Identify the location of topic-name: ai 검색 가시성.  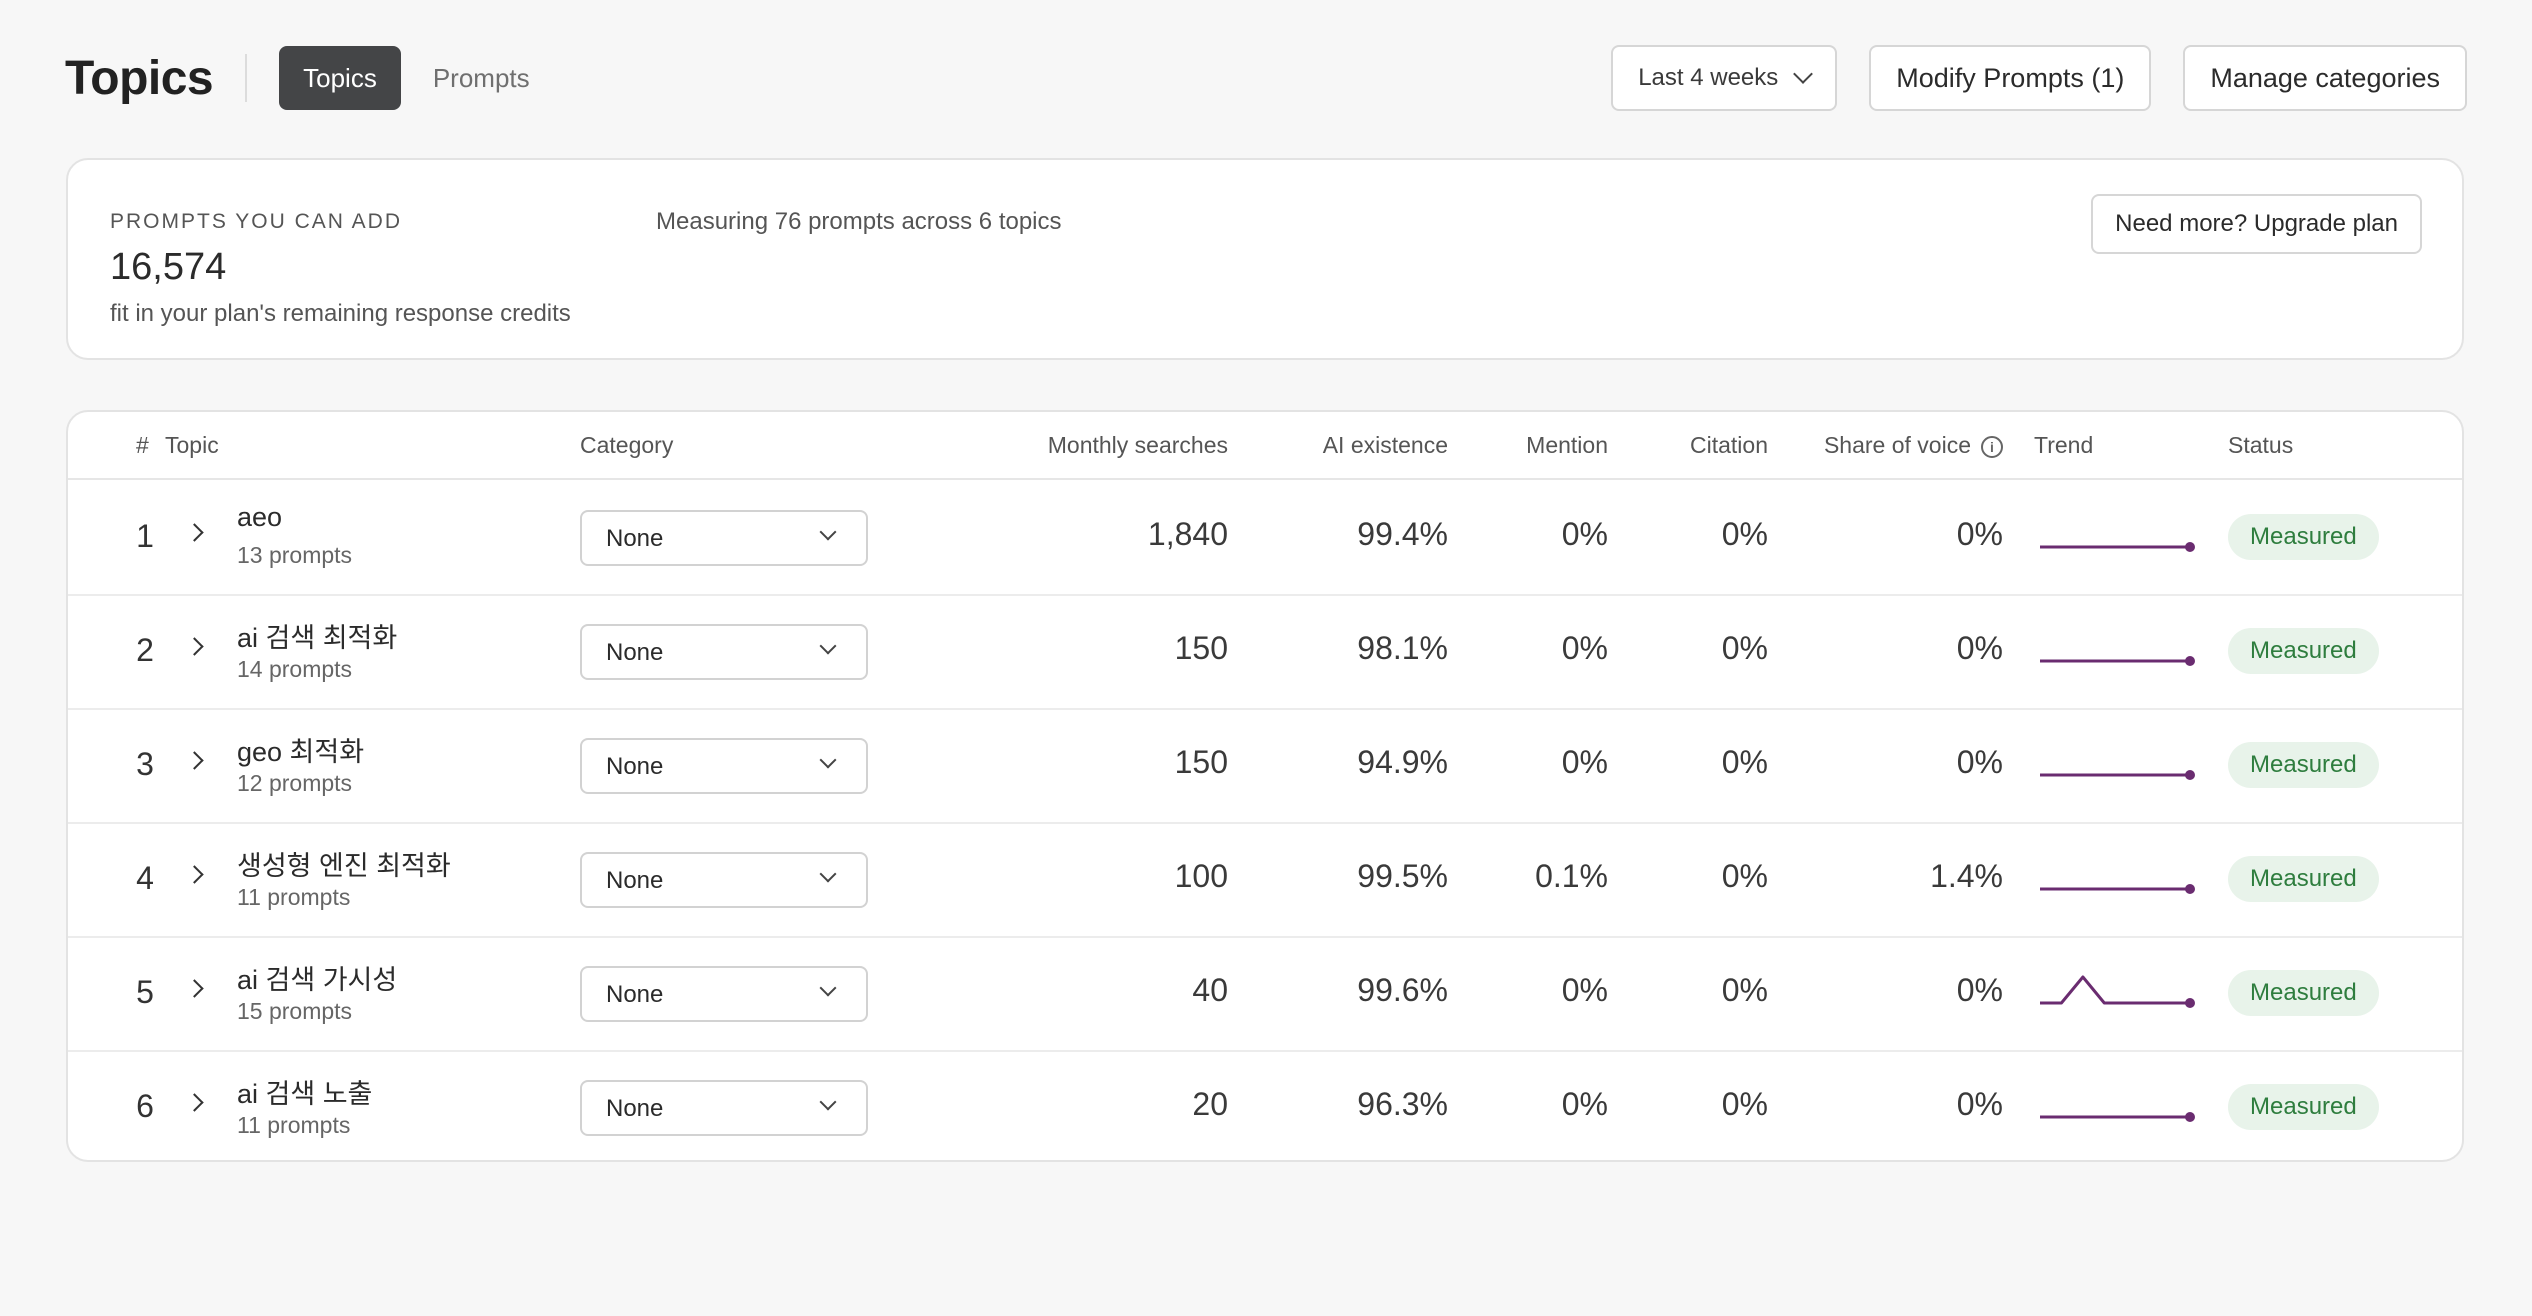
(317, 980).